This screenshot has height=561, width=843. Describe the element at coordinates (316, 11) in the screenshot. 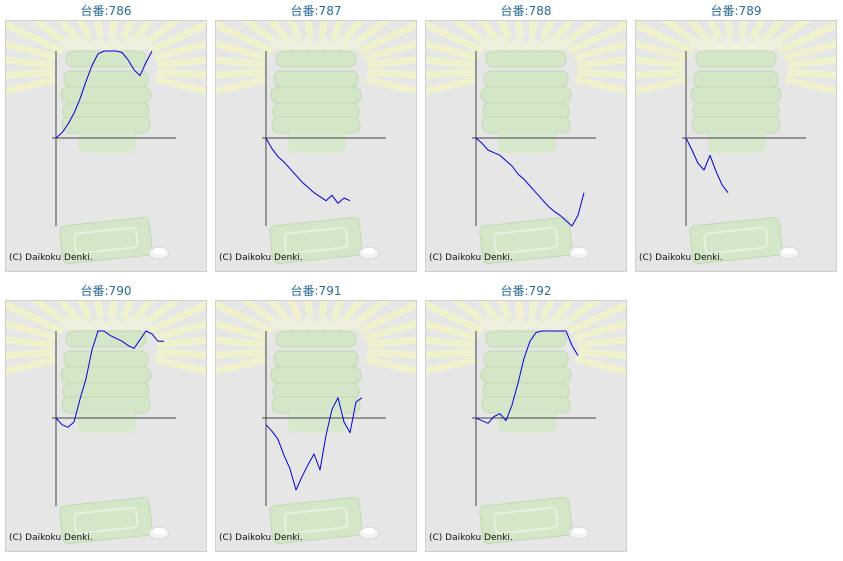

I see `machine-number-title: 台番:787` at that location.